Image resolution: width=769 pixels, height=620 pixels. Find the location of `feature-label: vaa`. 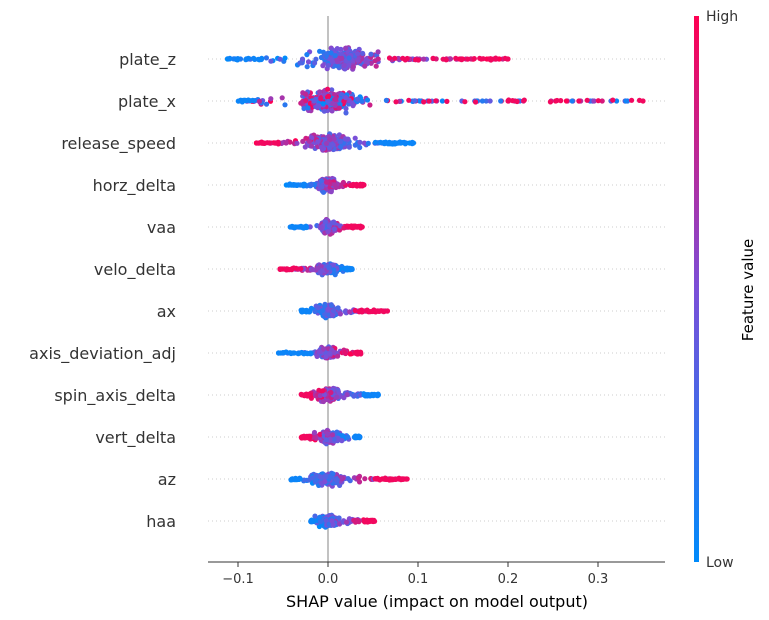

feature-label: vaa is located at coordinates (161, 227).